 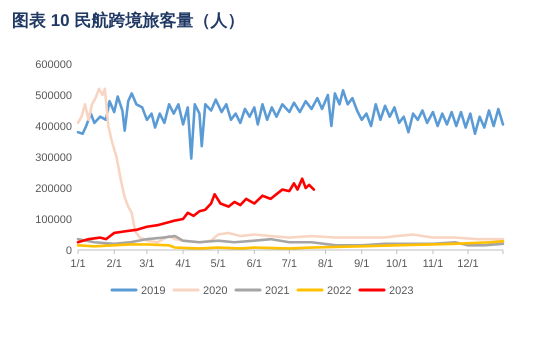 I want to click on x-tick-label: 7/1, so click(x=289, y=264).